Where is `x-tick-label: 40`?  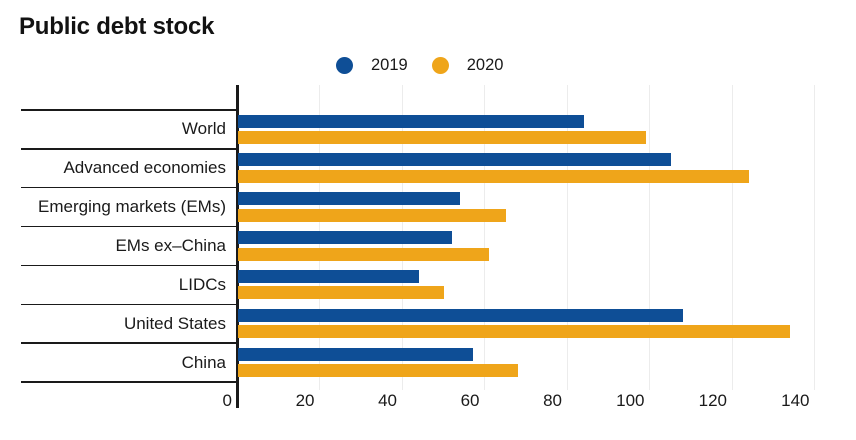
x-tick-label: 40 is located at coordinates (387, 400).